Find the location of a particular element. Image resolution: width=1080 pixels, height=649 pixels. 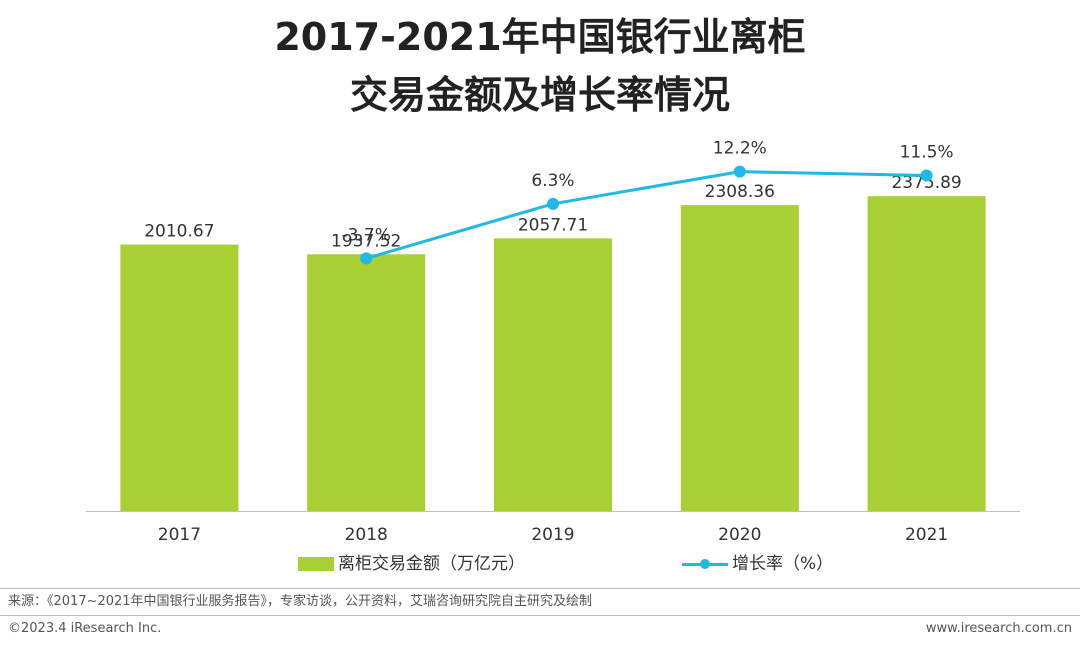

growth-label-2019: 6.3% is located at coordinates (552, 181).